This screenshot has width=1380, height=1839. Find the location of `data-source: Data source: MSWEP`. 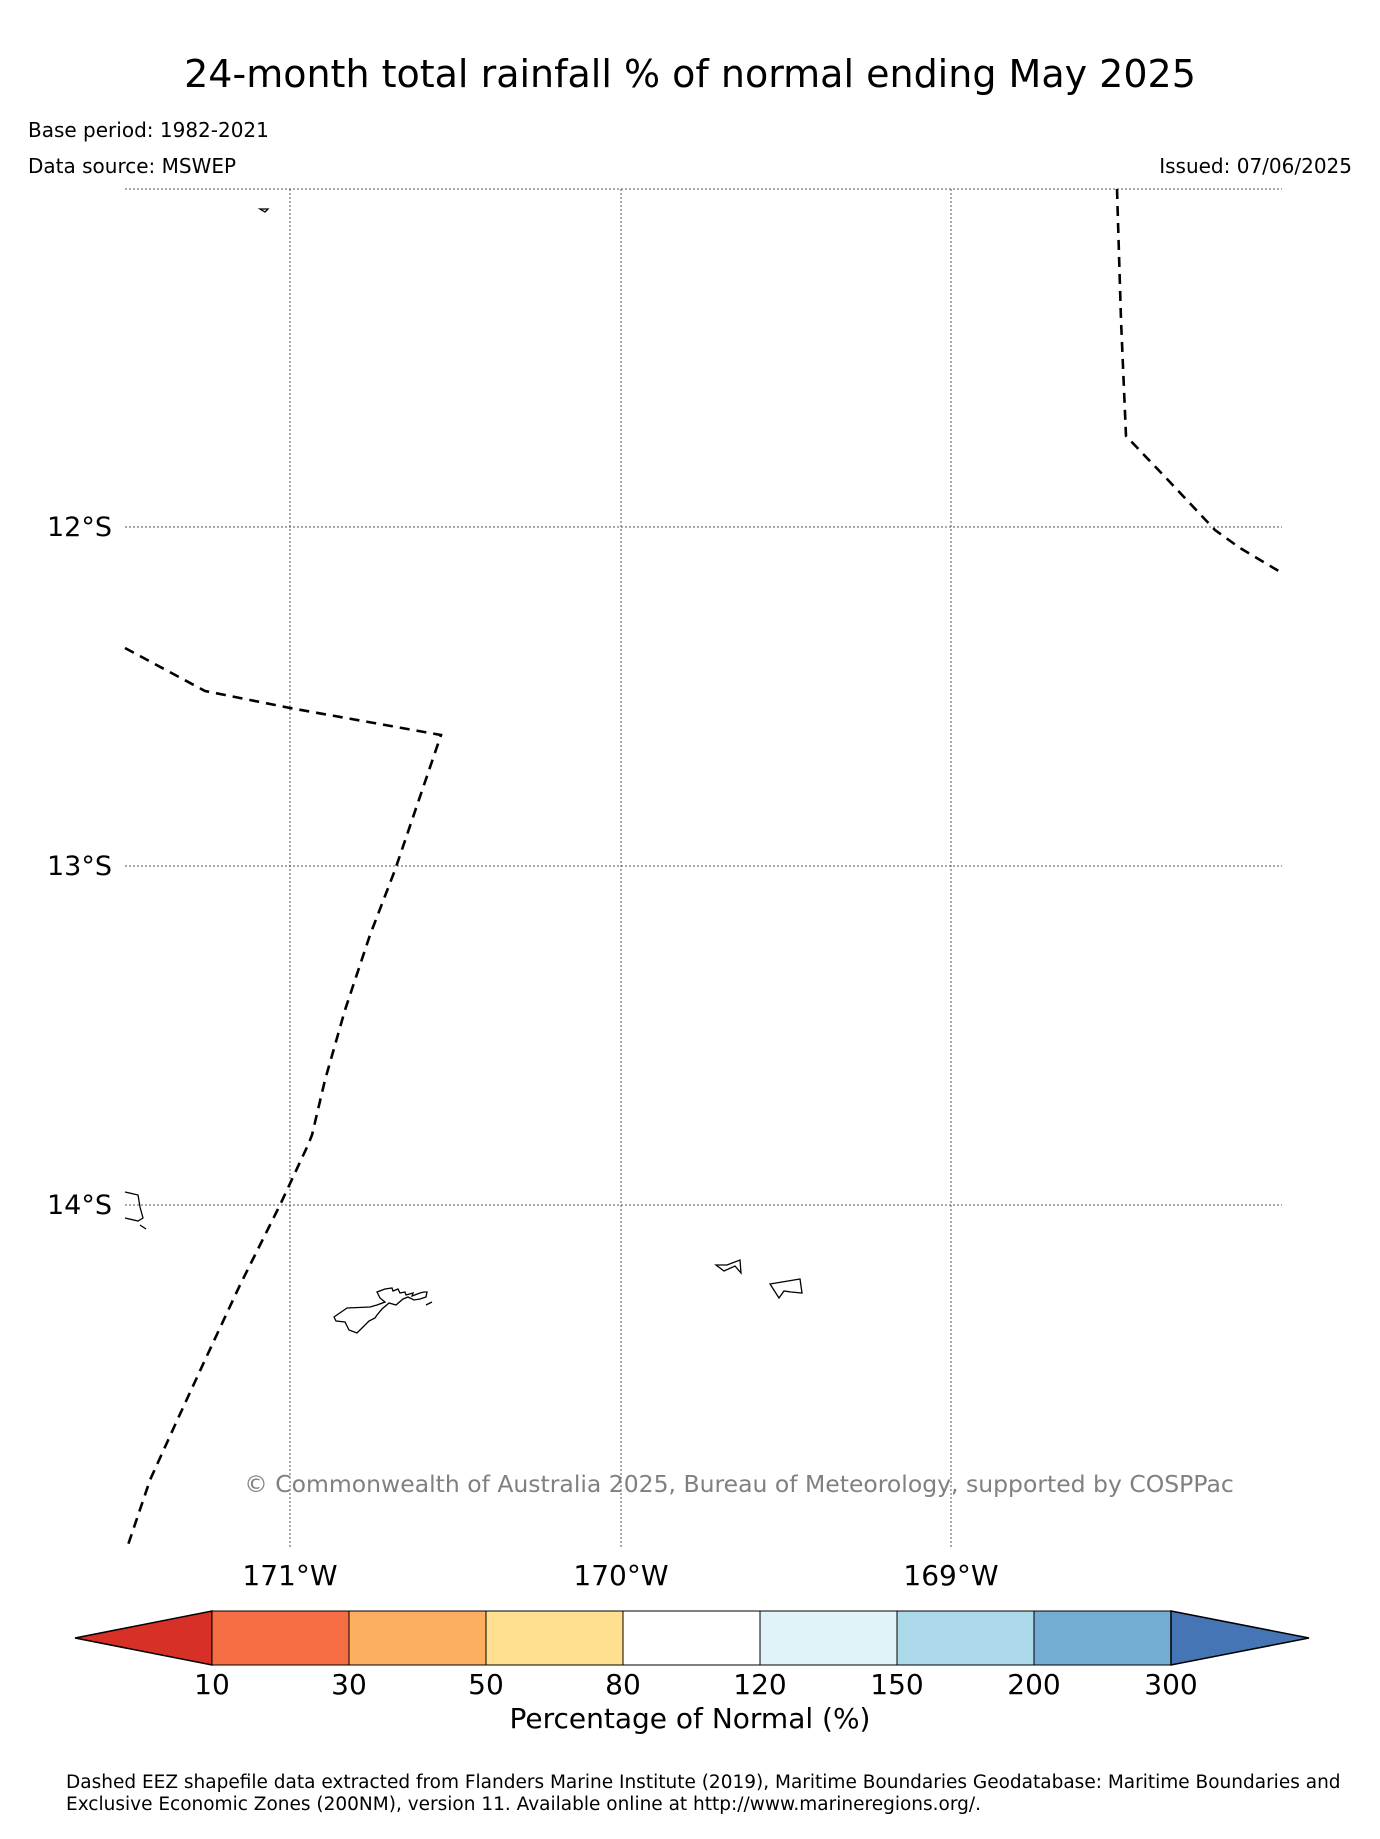

data-source: Data source: MSWEP is located at coordinates (132, 166).